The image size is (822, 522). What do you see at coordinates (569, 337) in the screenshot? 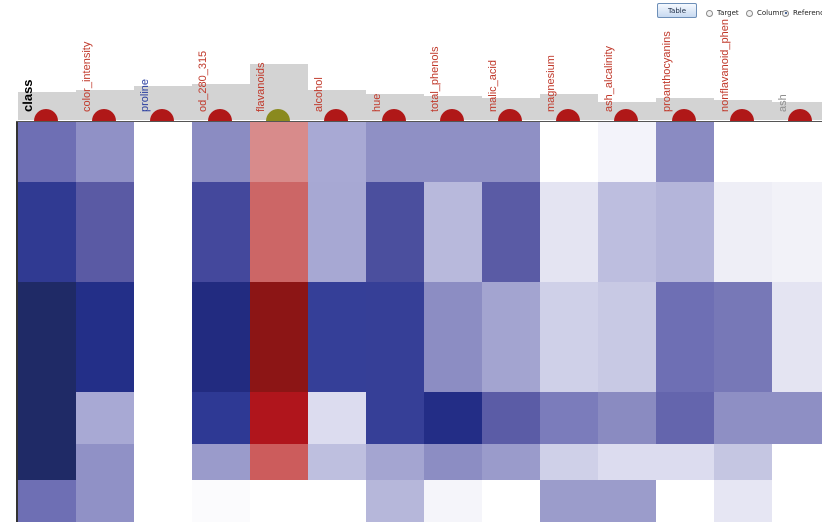
I see `heatmap-cell-r2-magnesium` at bounding box center [569, 337].